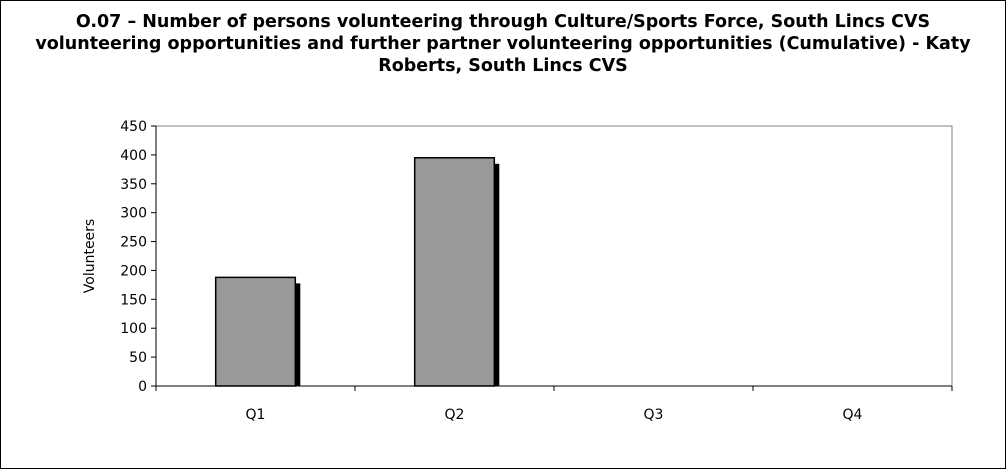  What do you see at coordinates (455, 415) in the screenshot?
I see `x-tick-label: Q2` at bounding box center [455, 415].